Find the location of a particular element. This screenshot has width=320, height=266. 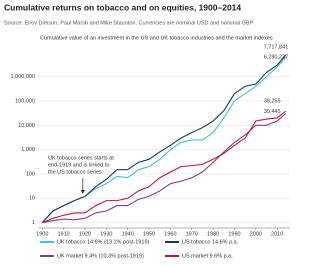

x-tick-label: 1900 is located at coordinates (42, 234).